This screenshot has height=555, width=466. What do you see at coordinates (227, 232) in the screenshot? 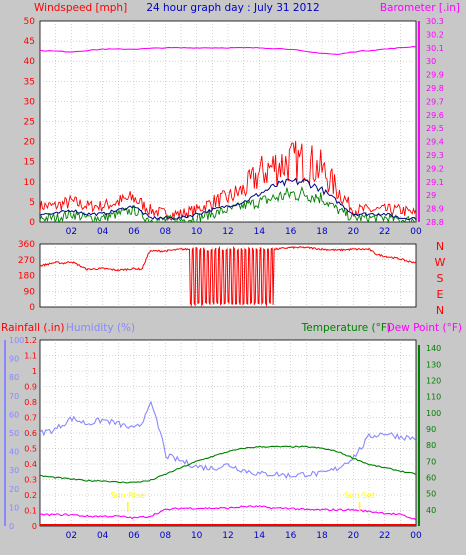
I see `wind-x-tick-label: 12` at bounding box center [227, 232].